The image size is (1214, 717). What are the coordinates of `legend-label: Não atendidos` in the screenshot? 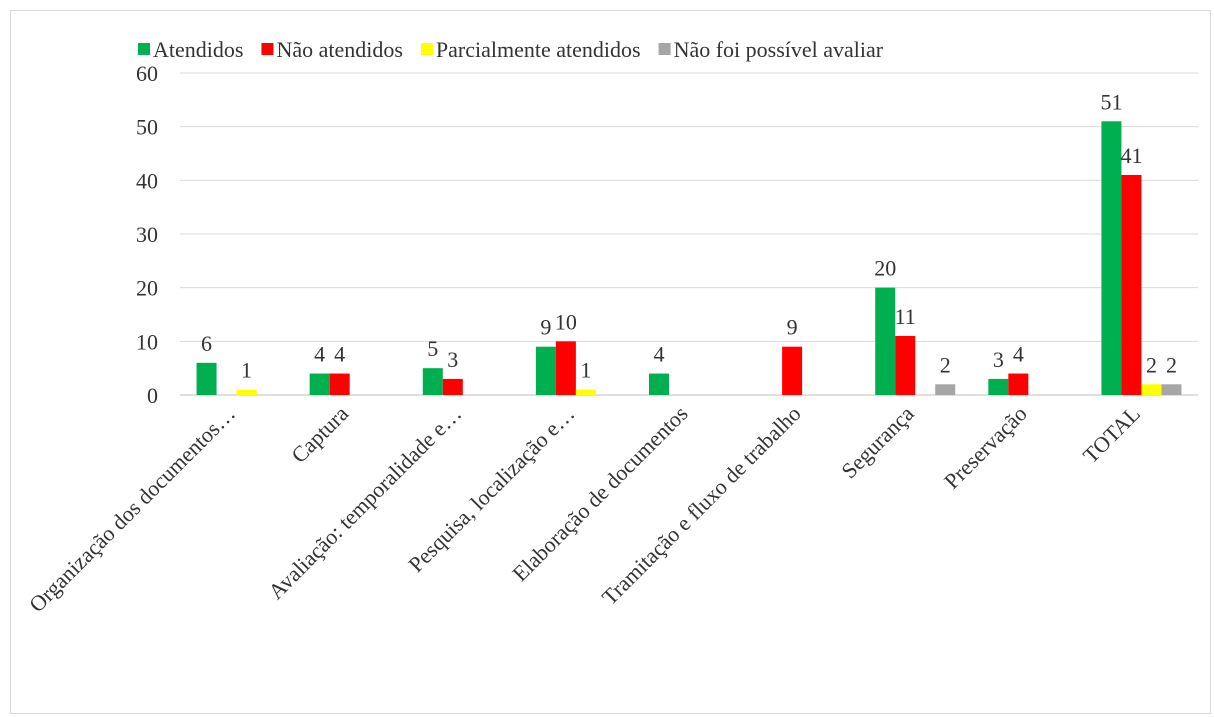 It's located at (339, 49).